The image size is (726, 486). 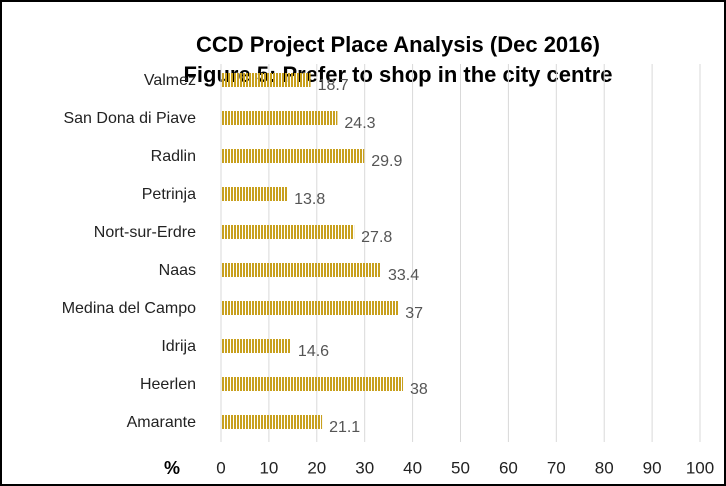 What do you see at coordinates (169, 194) in the screenshot?
I see `y-tick-label: Petrinja` at bounding box center [169, 194].